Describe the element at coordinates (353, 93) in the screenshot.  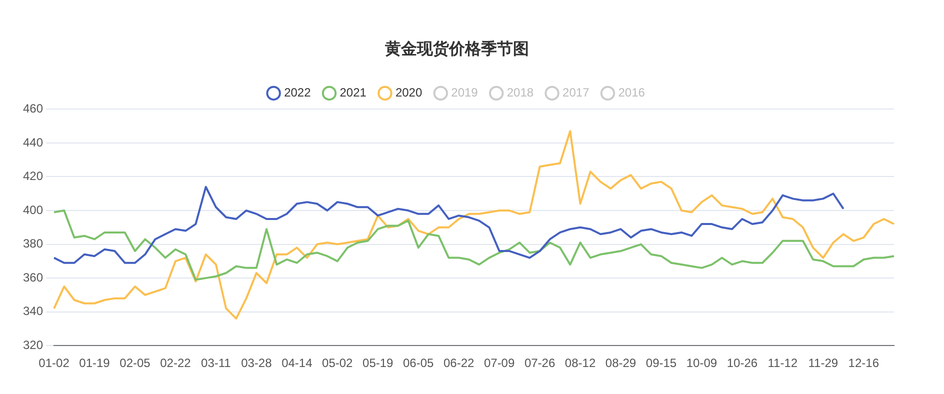
I see `legend-label: 2021` at that location.